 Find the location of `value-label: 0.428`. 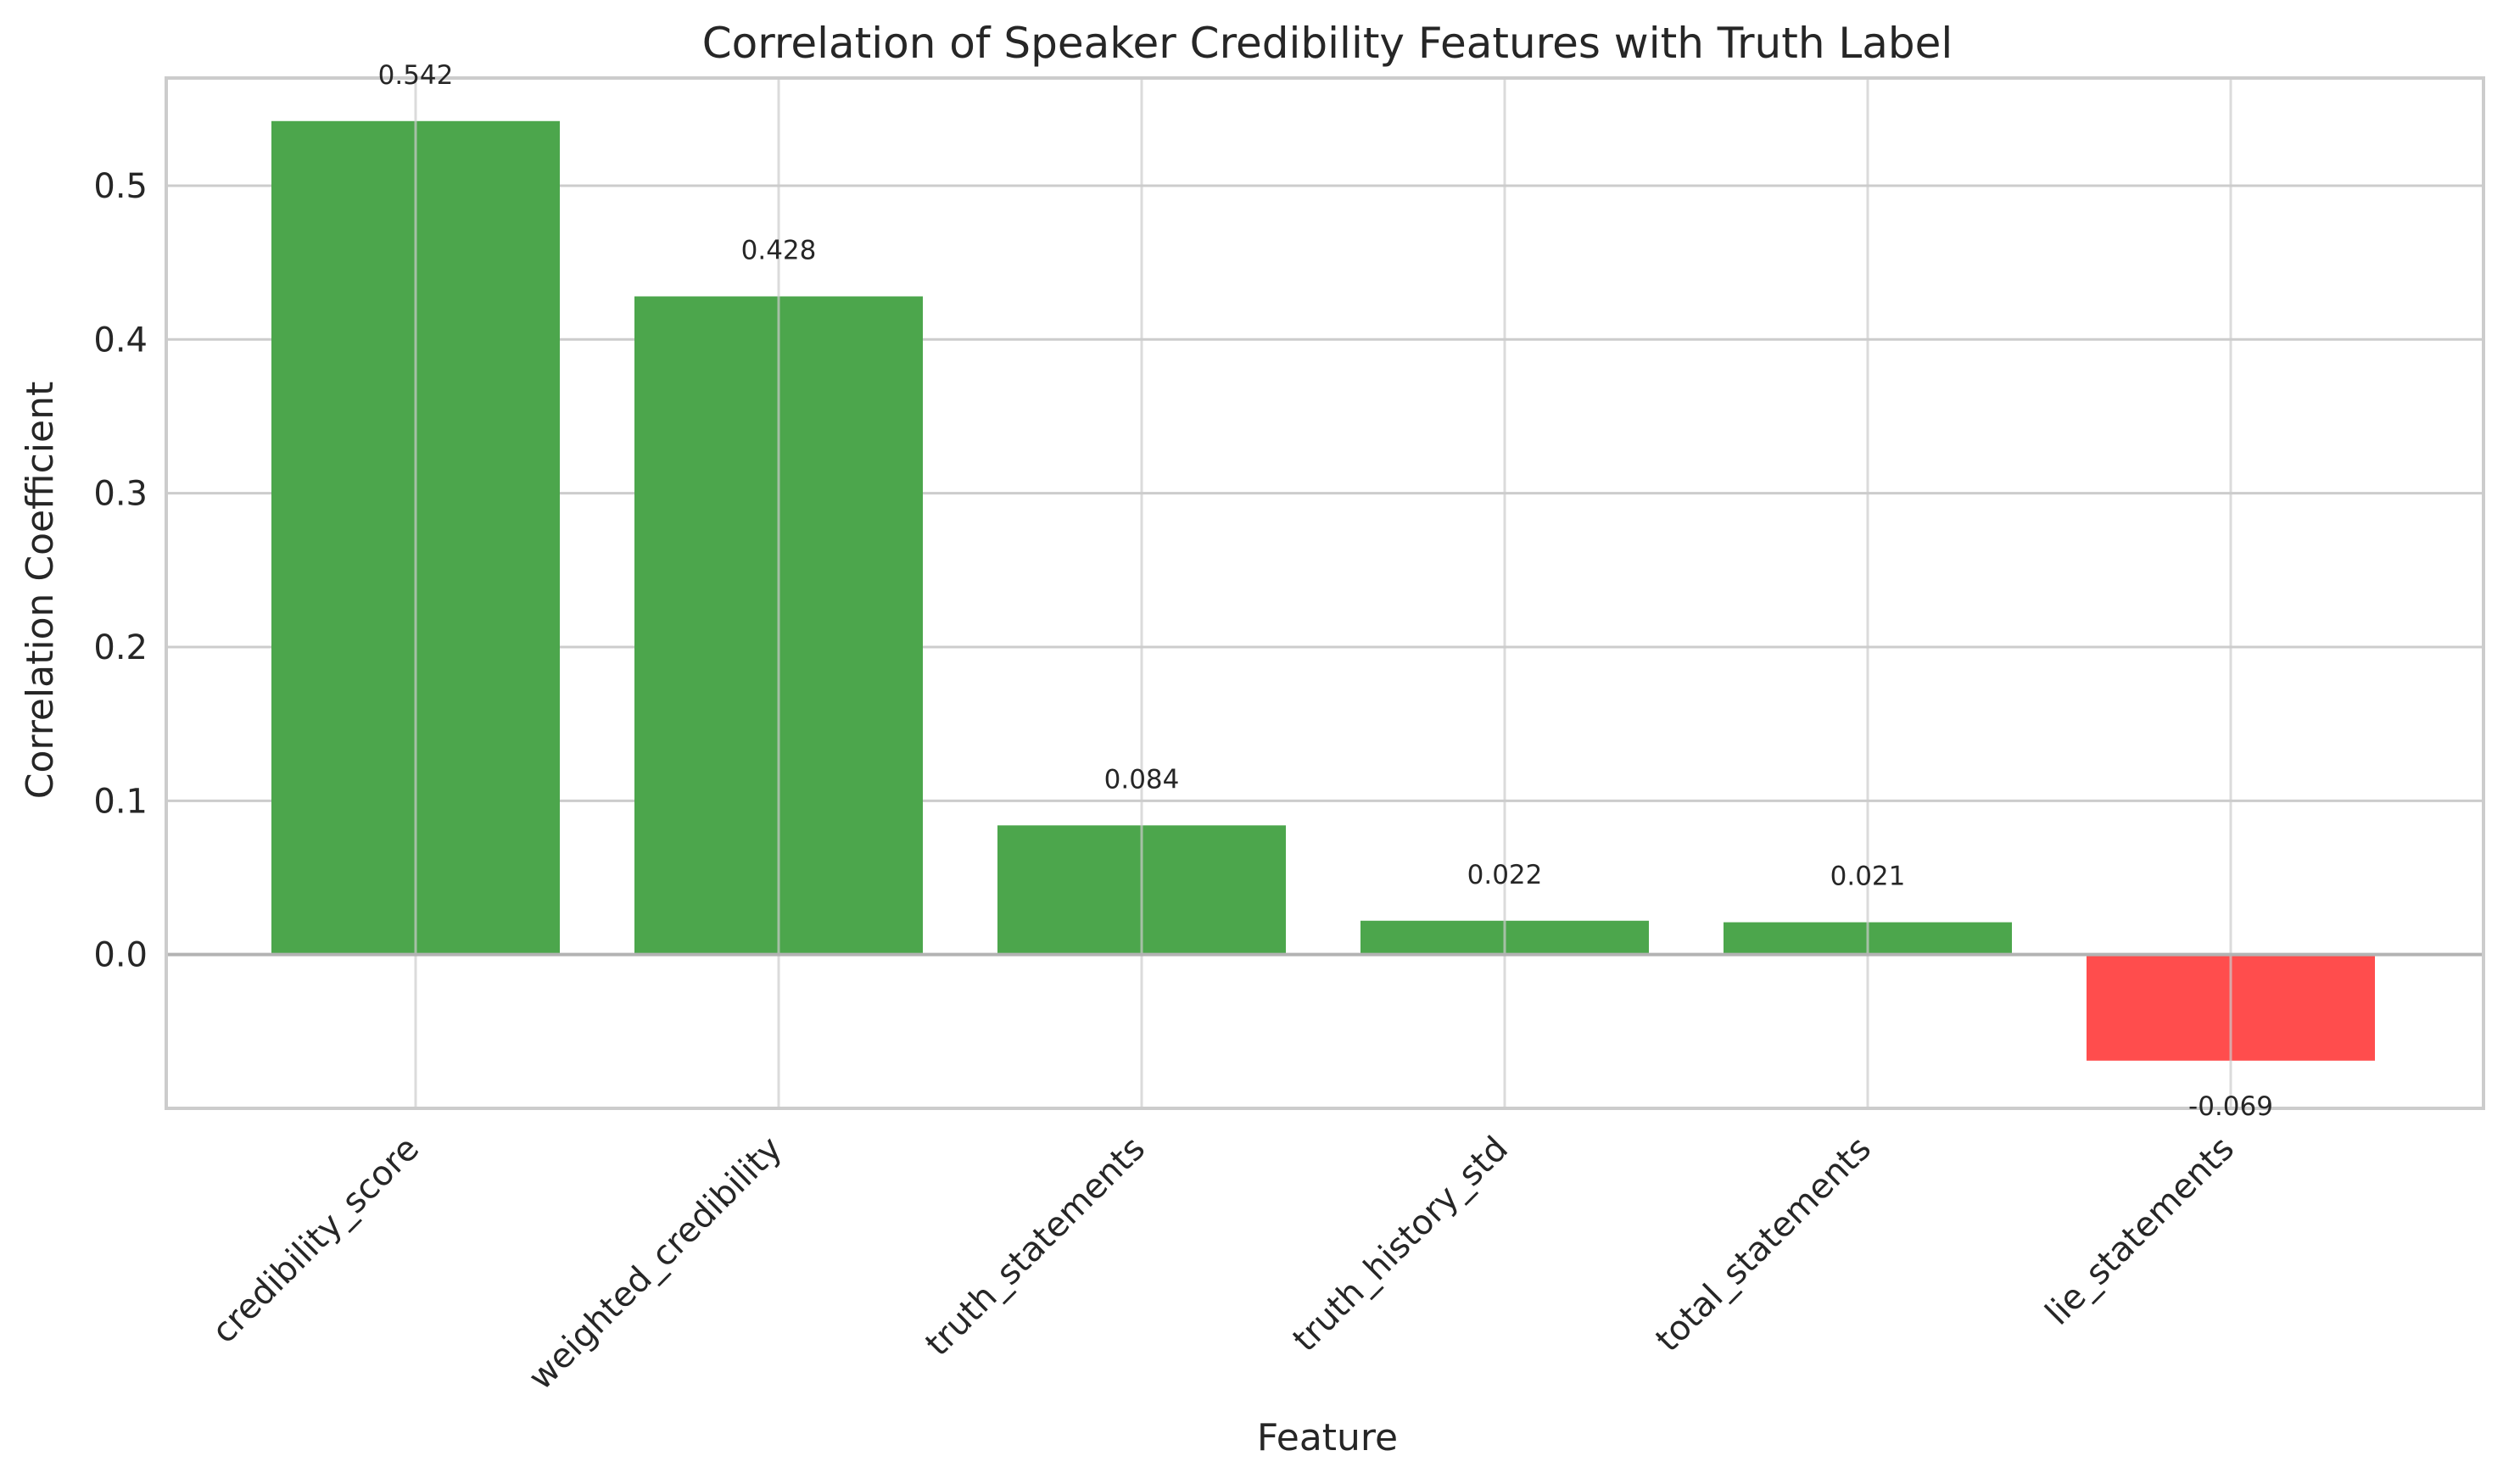

value-label: 0.428 is located at coordinates (779, 251).